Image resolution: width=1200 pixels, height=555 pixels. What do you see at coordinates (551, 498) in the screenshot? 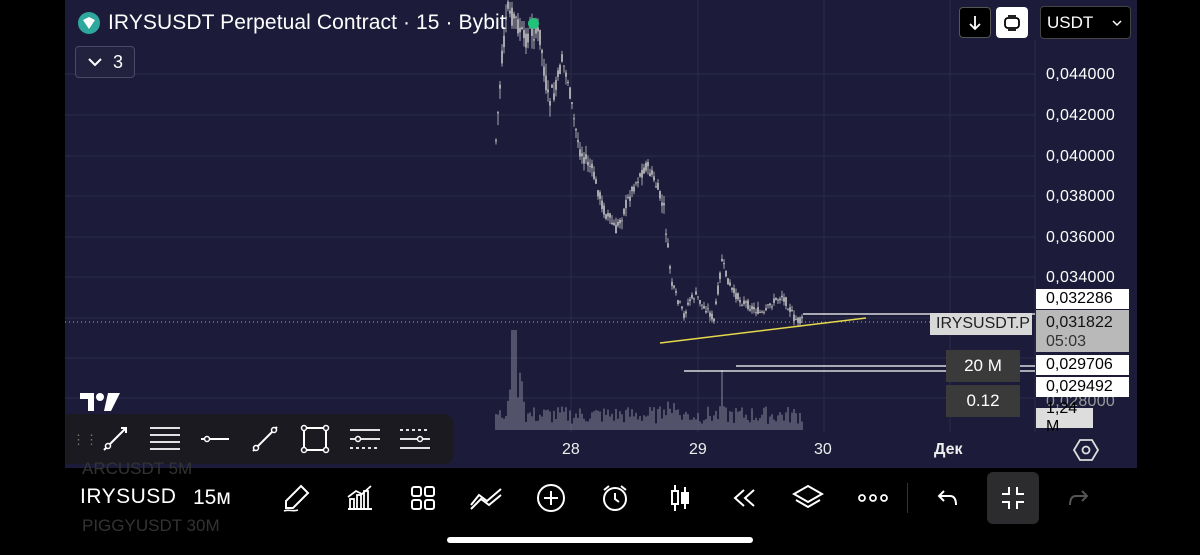
I see `add-button` at bounding box center [551, 498].